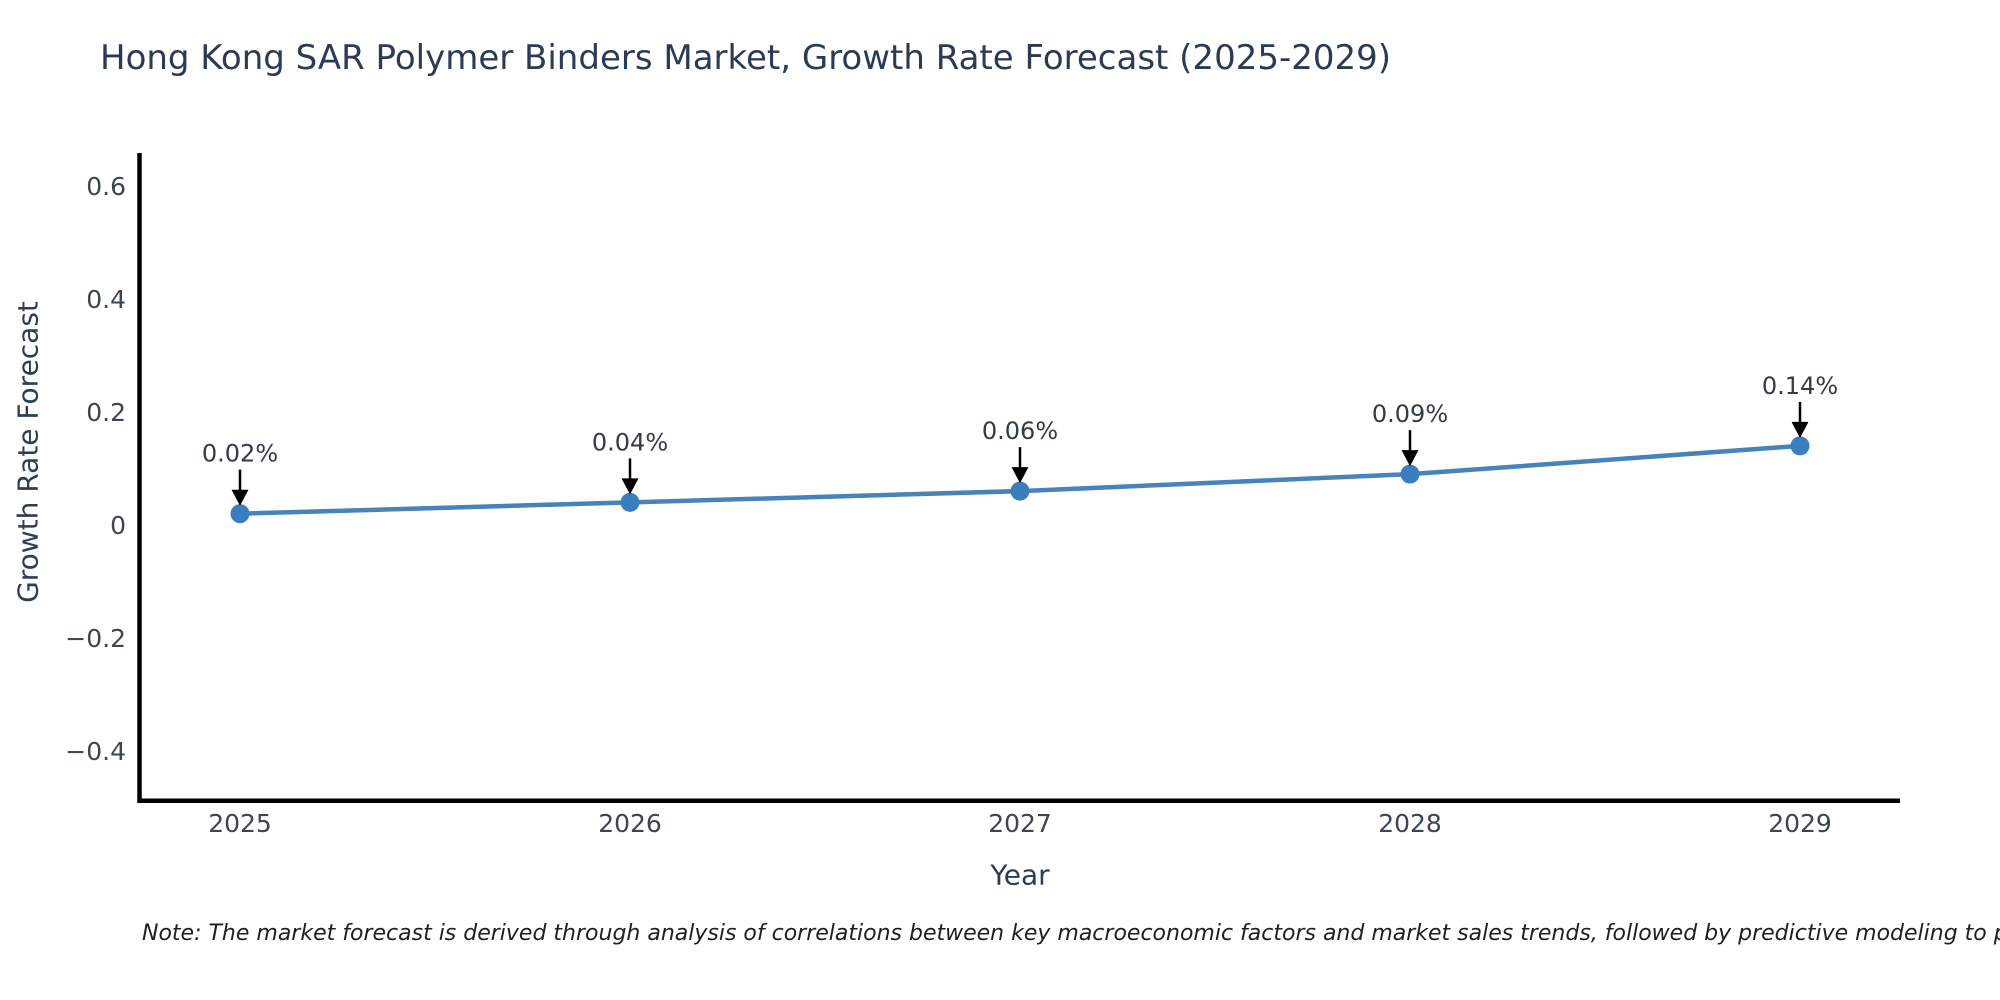 Image resolution: width=2000 pixels, height=1000 pixels. Describe the element at coordinates (106, 412) in the screenshot. I see `y-tick-label: 0.2` at that location.